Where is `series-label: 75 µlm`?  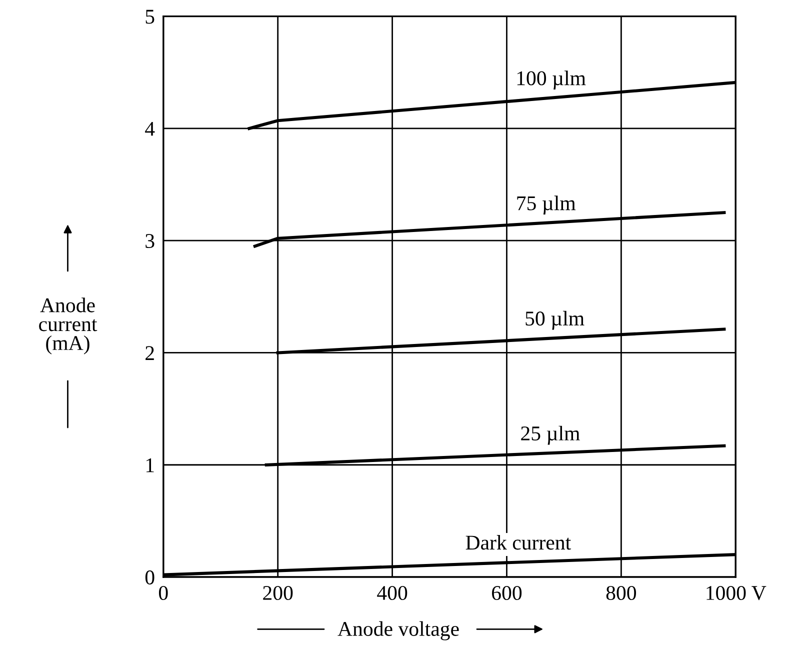
series-label: 75 µlm is located at coordinates (546, 205).